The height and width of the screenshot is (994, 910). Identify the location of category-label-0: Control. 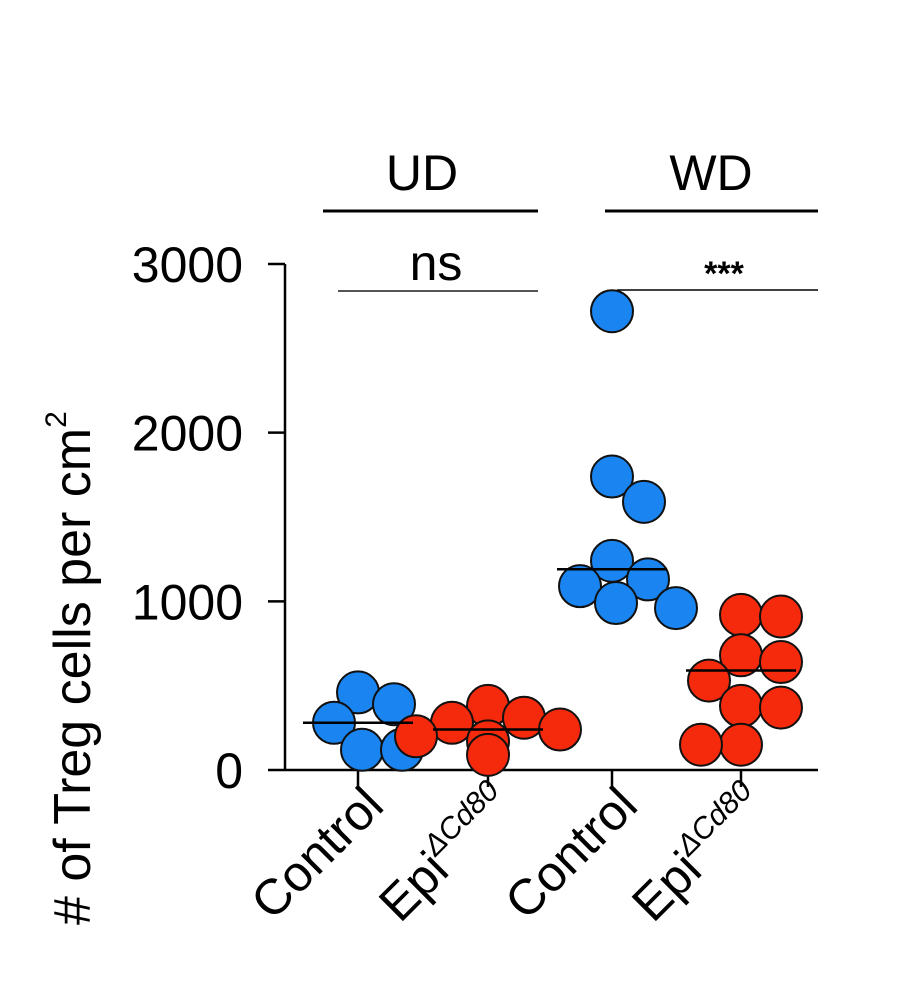
(317, 853).